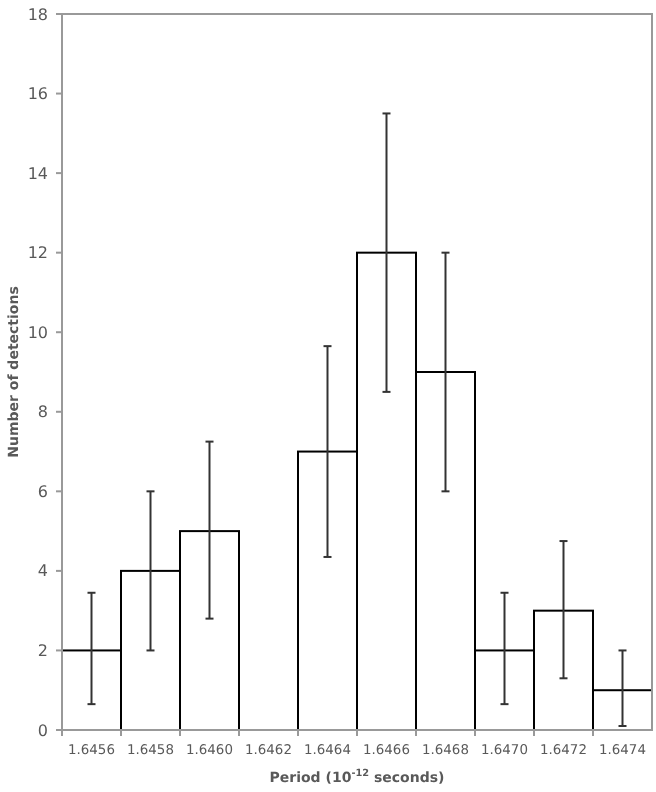  I want to click on y-tick-label: 4, so click(42, 571).